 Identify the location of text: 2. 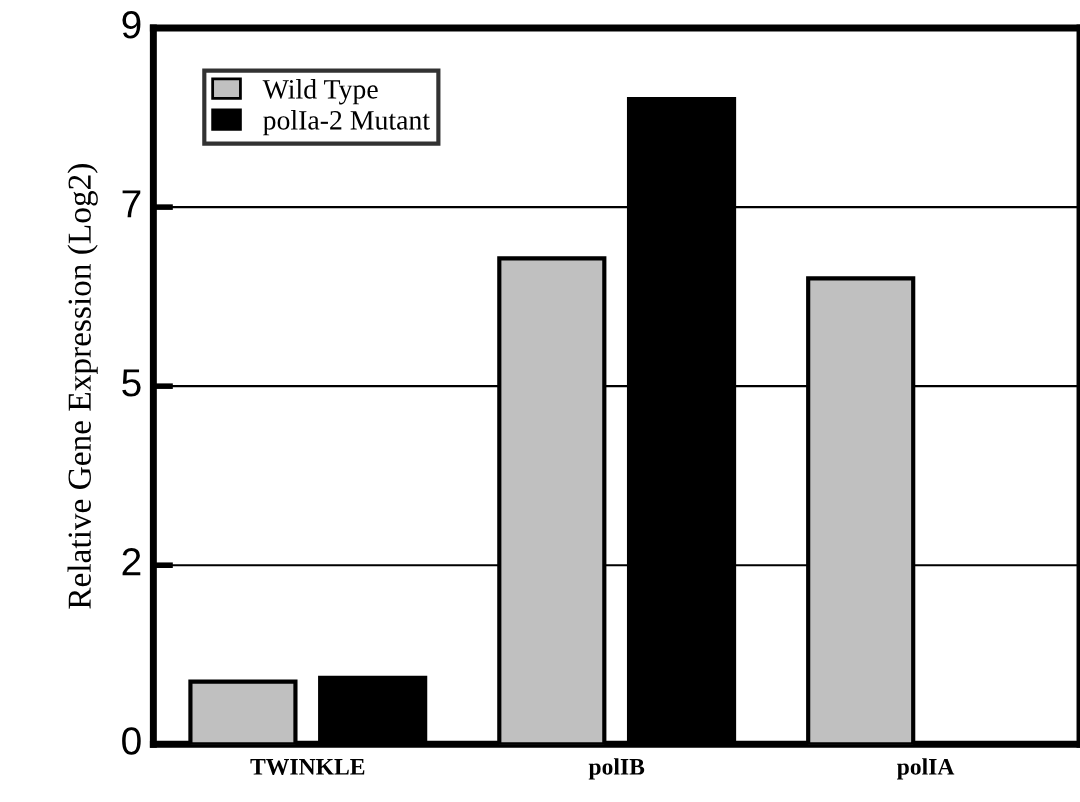
(131, 562).